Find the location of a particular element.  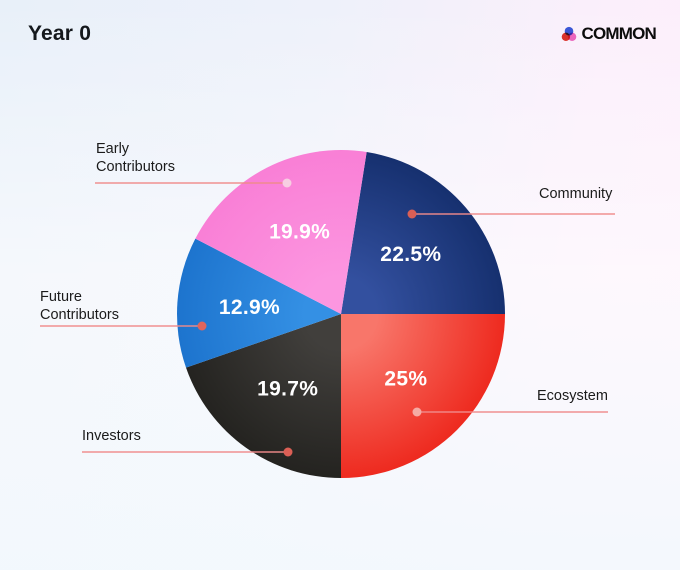

pie-slice-early-contributors is located at coordinates (281, 232).